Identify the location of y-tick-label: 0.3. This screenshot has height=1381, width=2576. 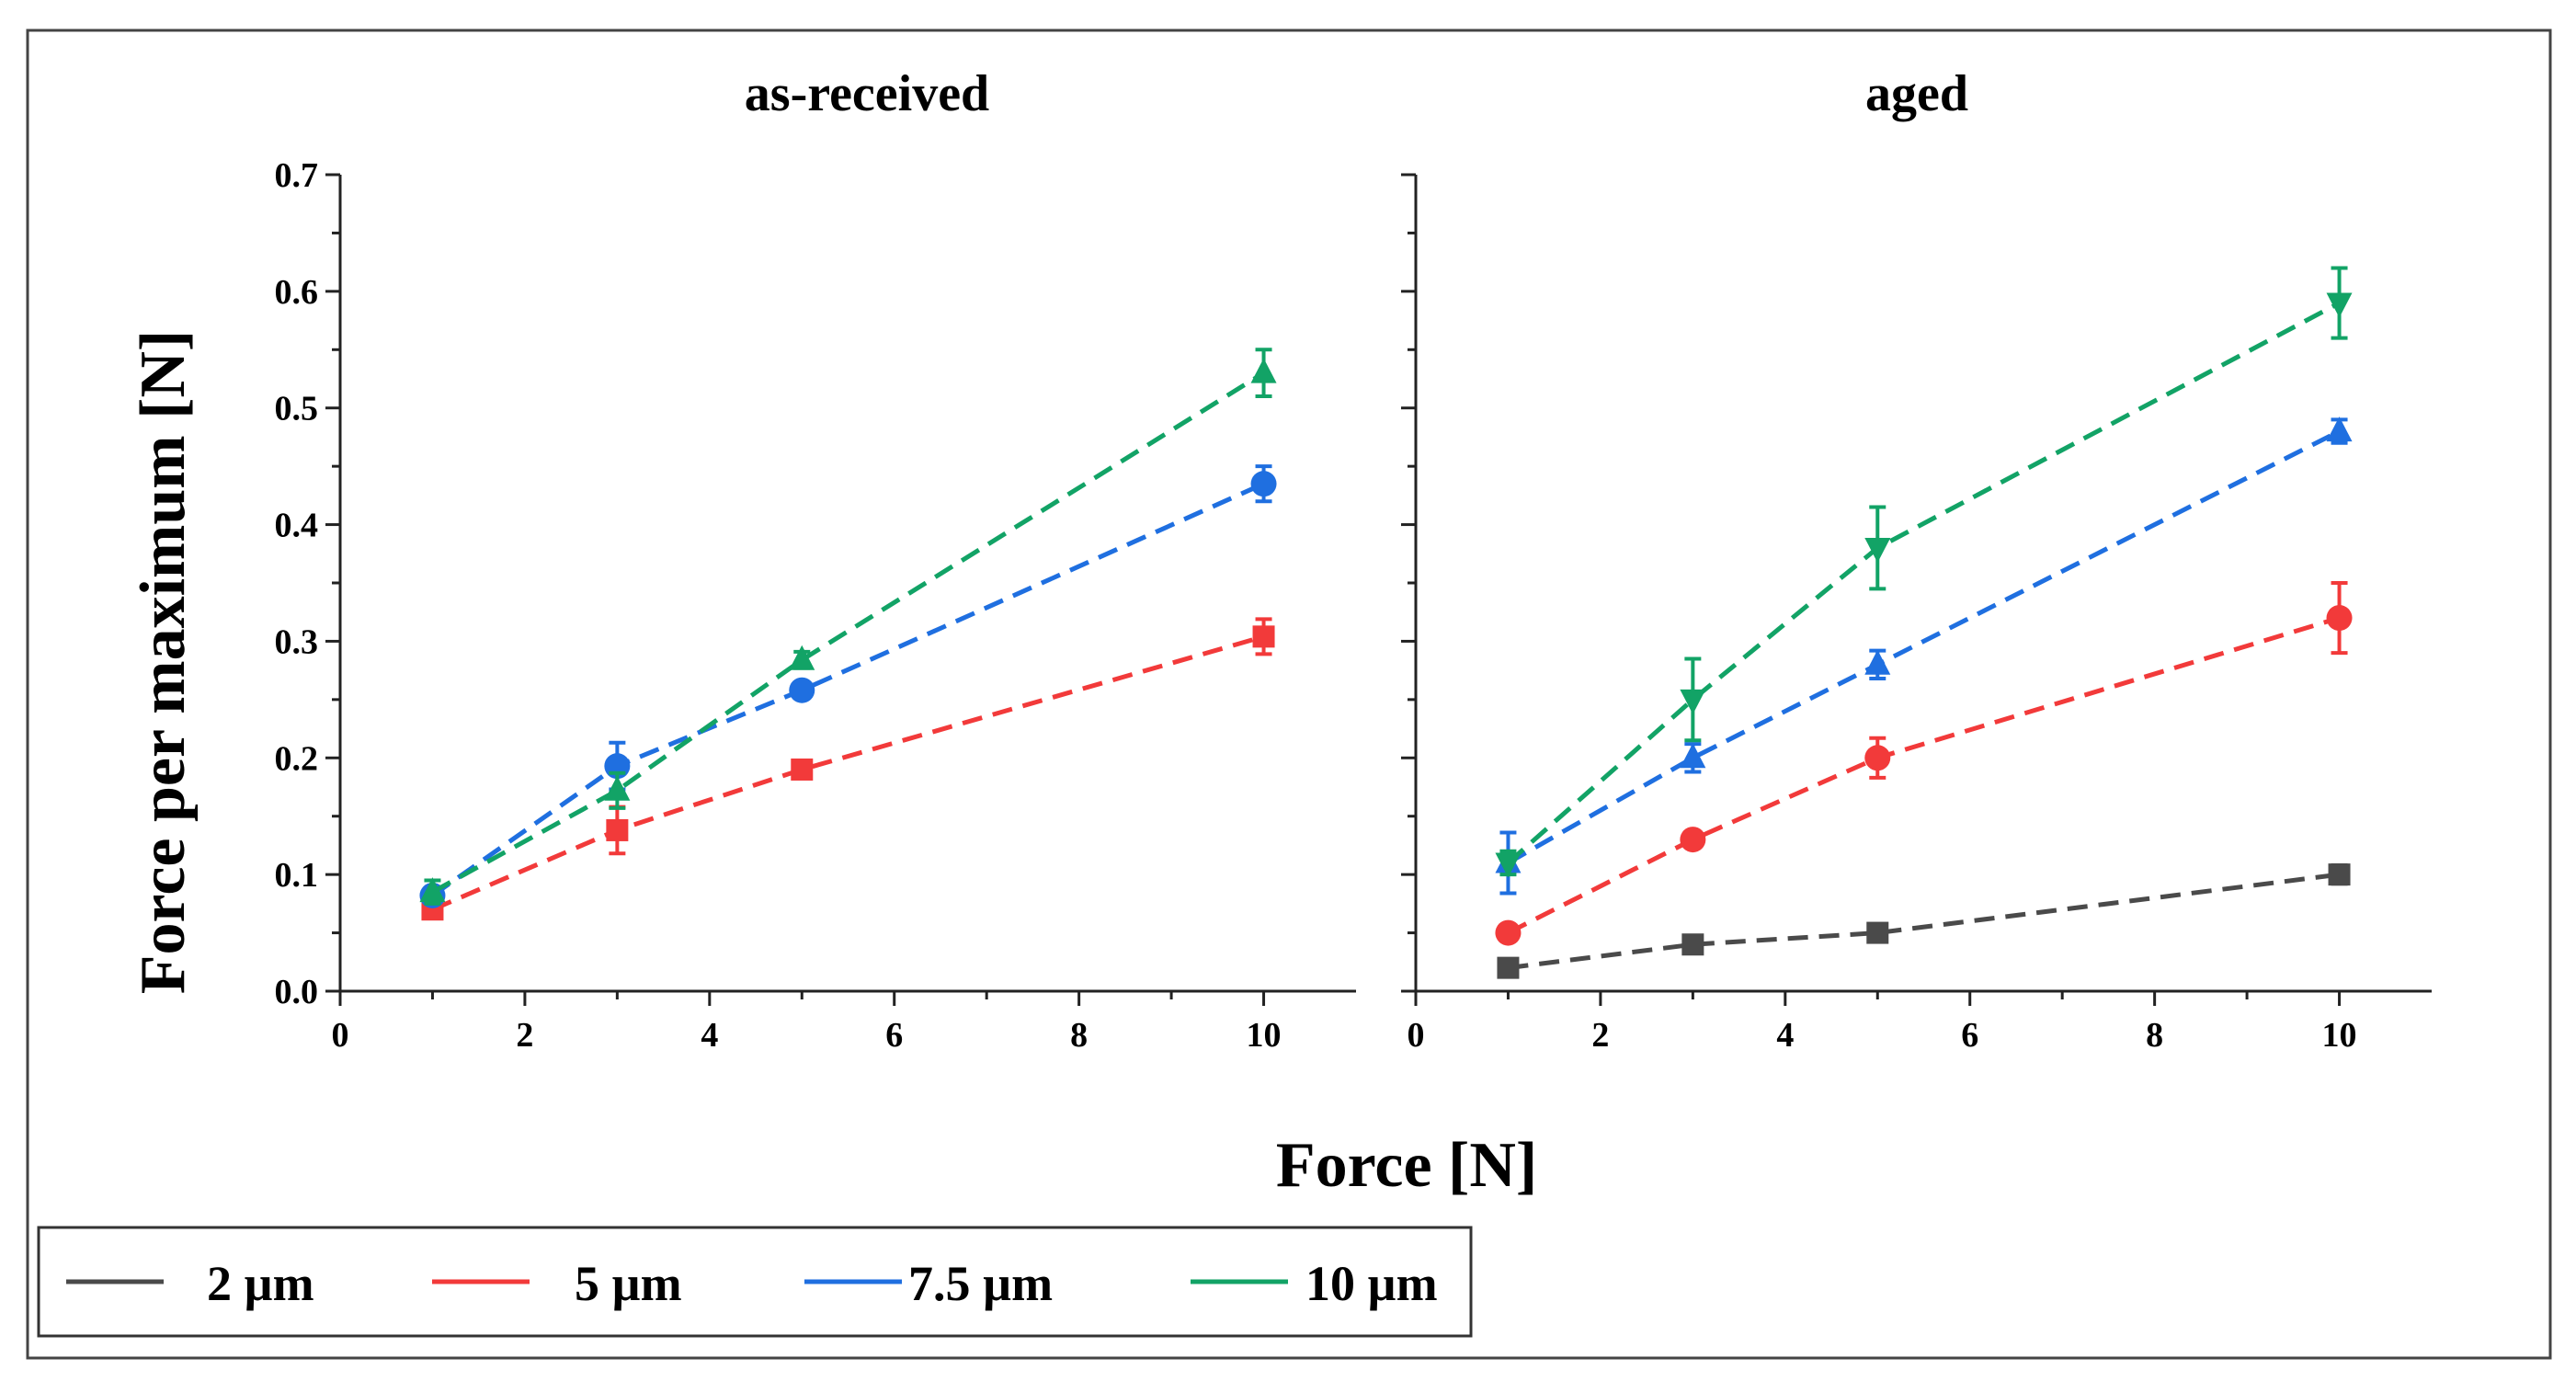
(297, 641).